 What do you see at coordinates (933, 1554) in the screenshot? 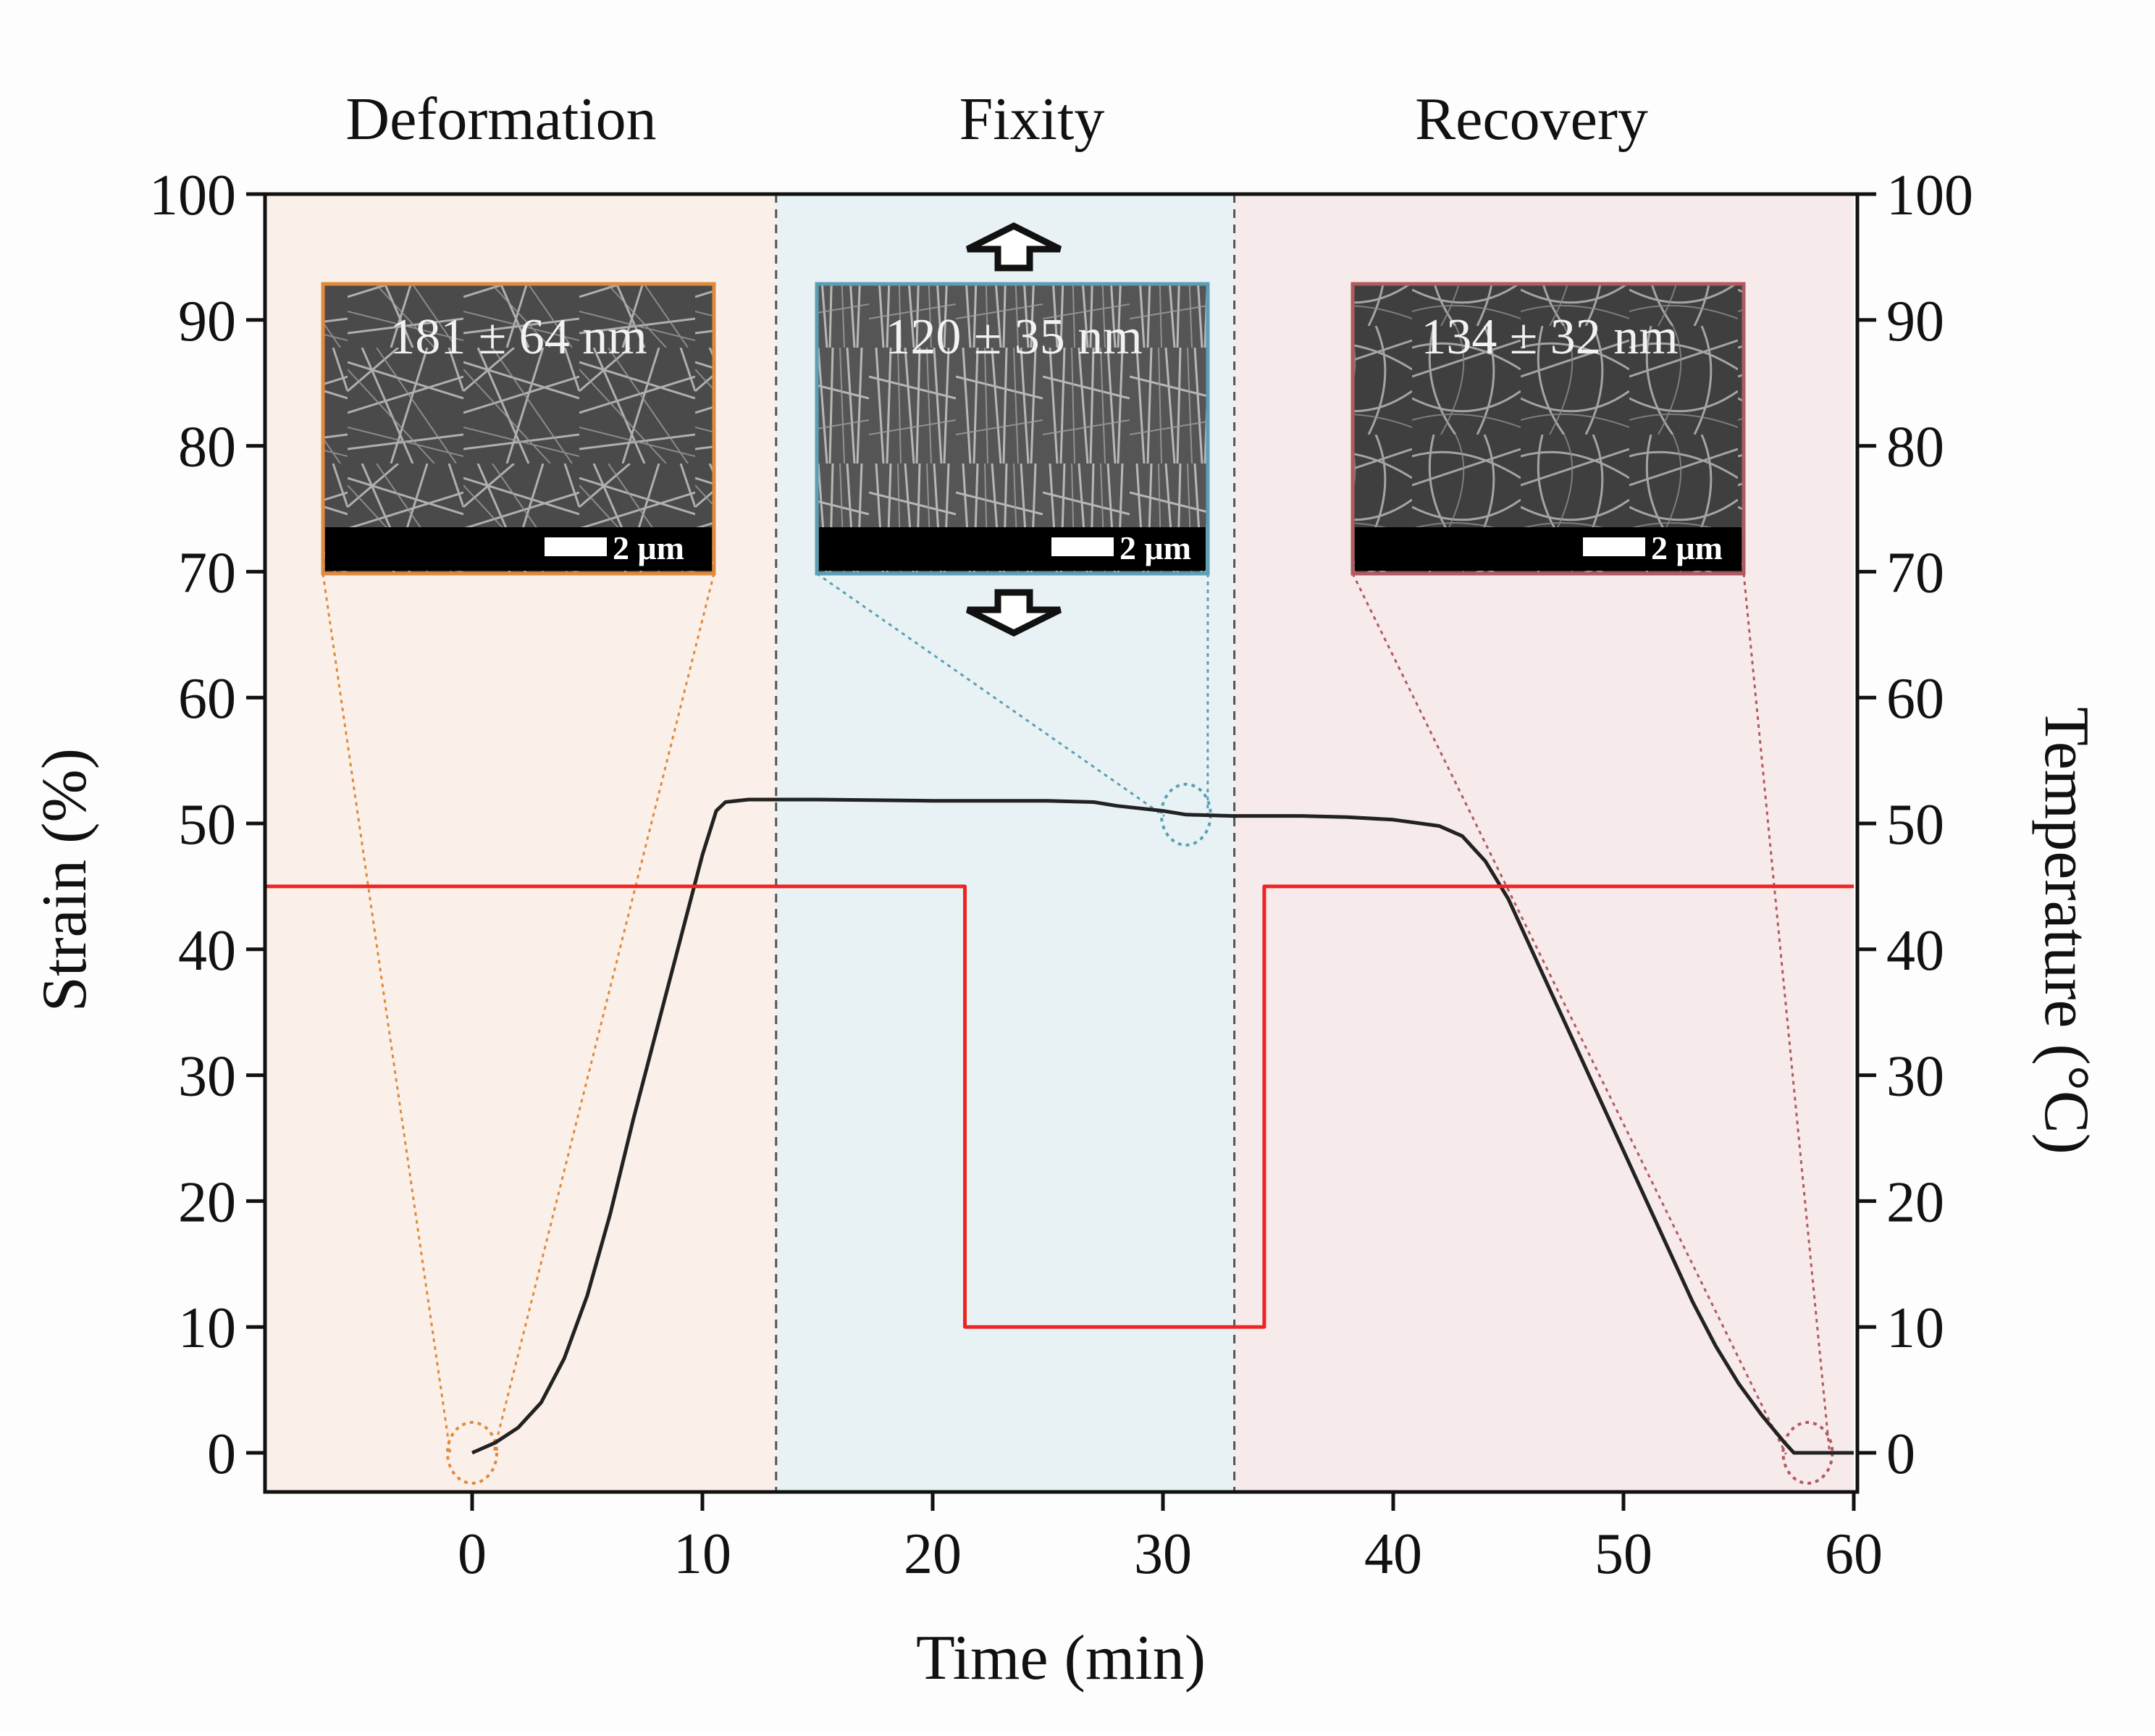
I see `x-tick-label: 20` at bounding box center [933, 1554].